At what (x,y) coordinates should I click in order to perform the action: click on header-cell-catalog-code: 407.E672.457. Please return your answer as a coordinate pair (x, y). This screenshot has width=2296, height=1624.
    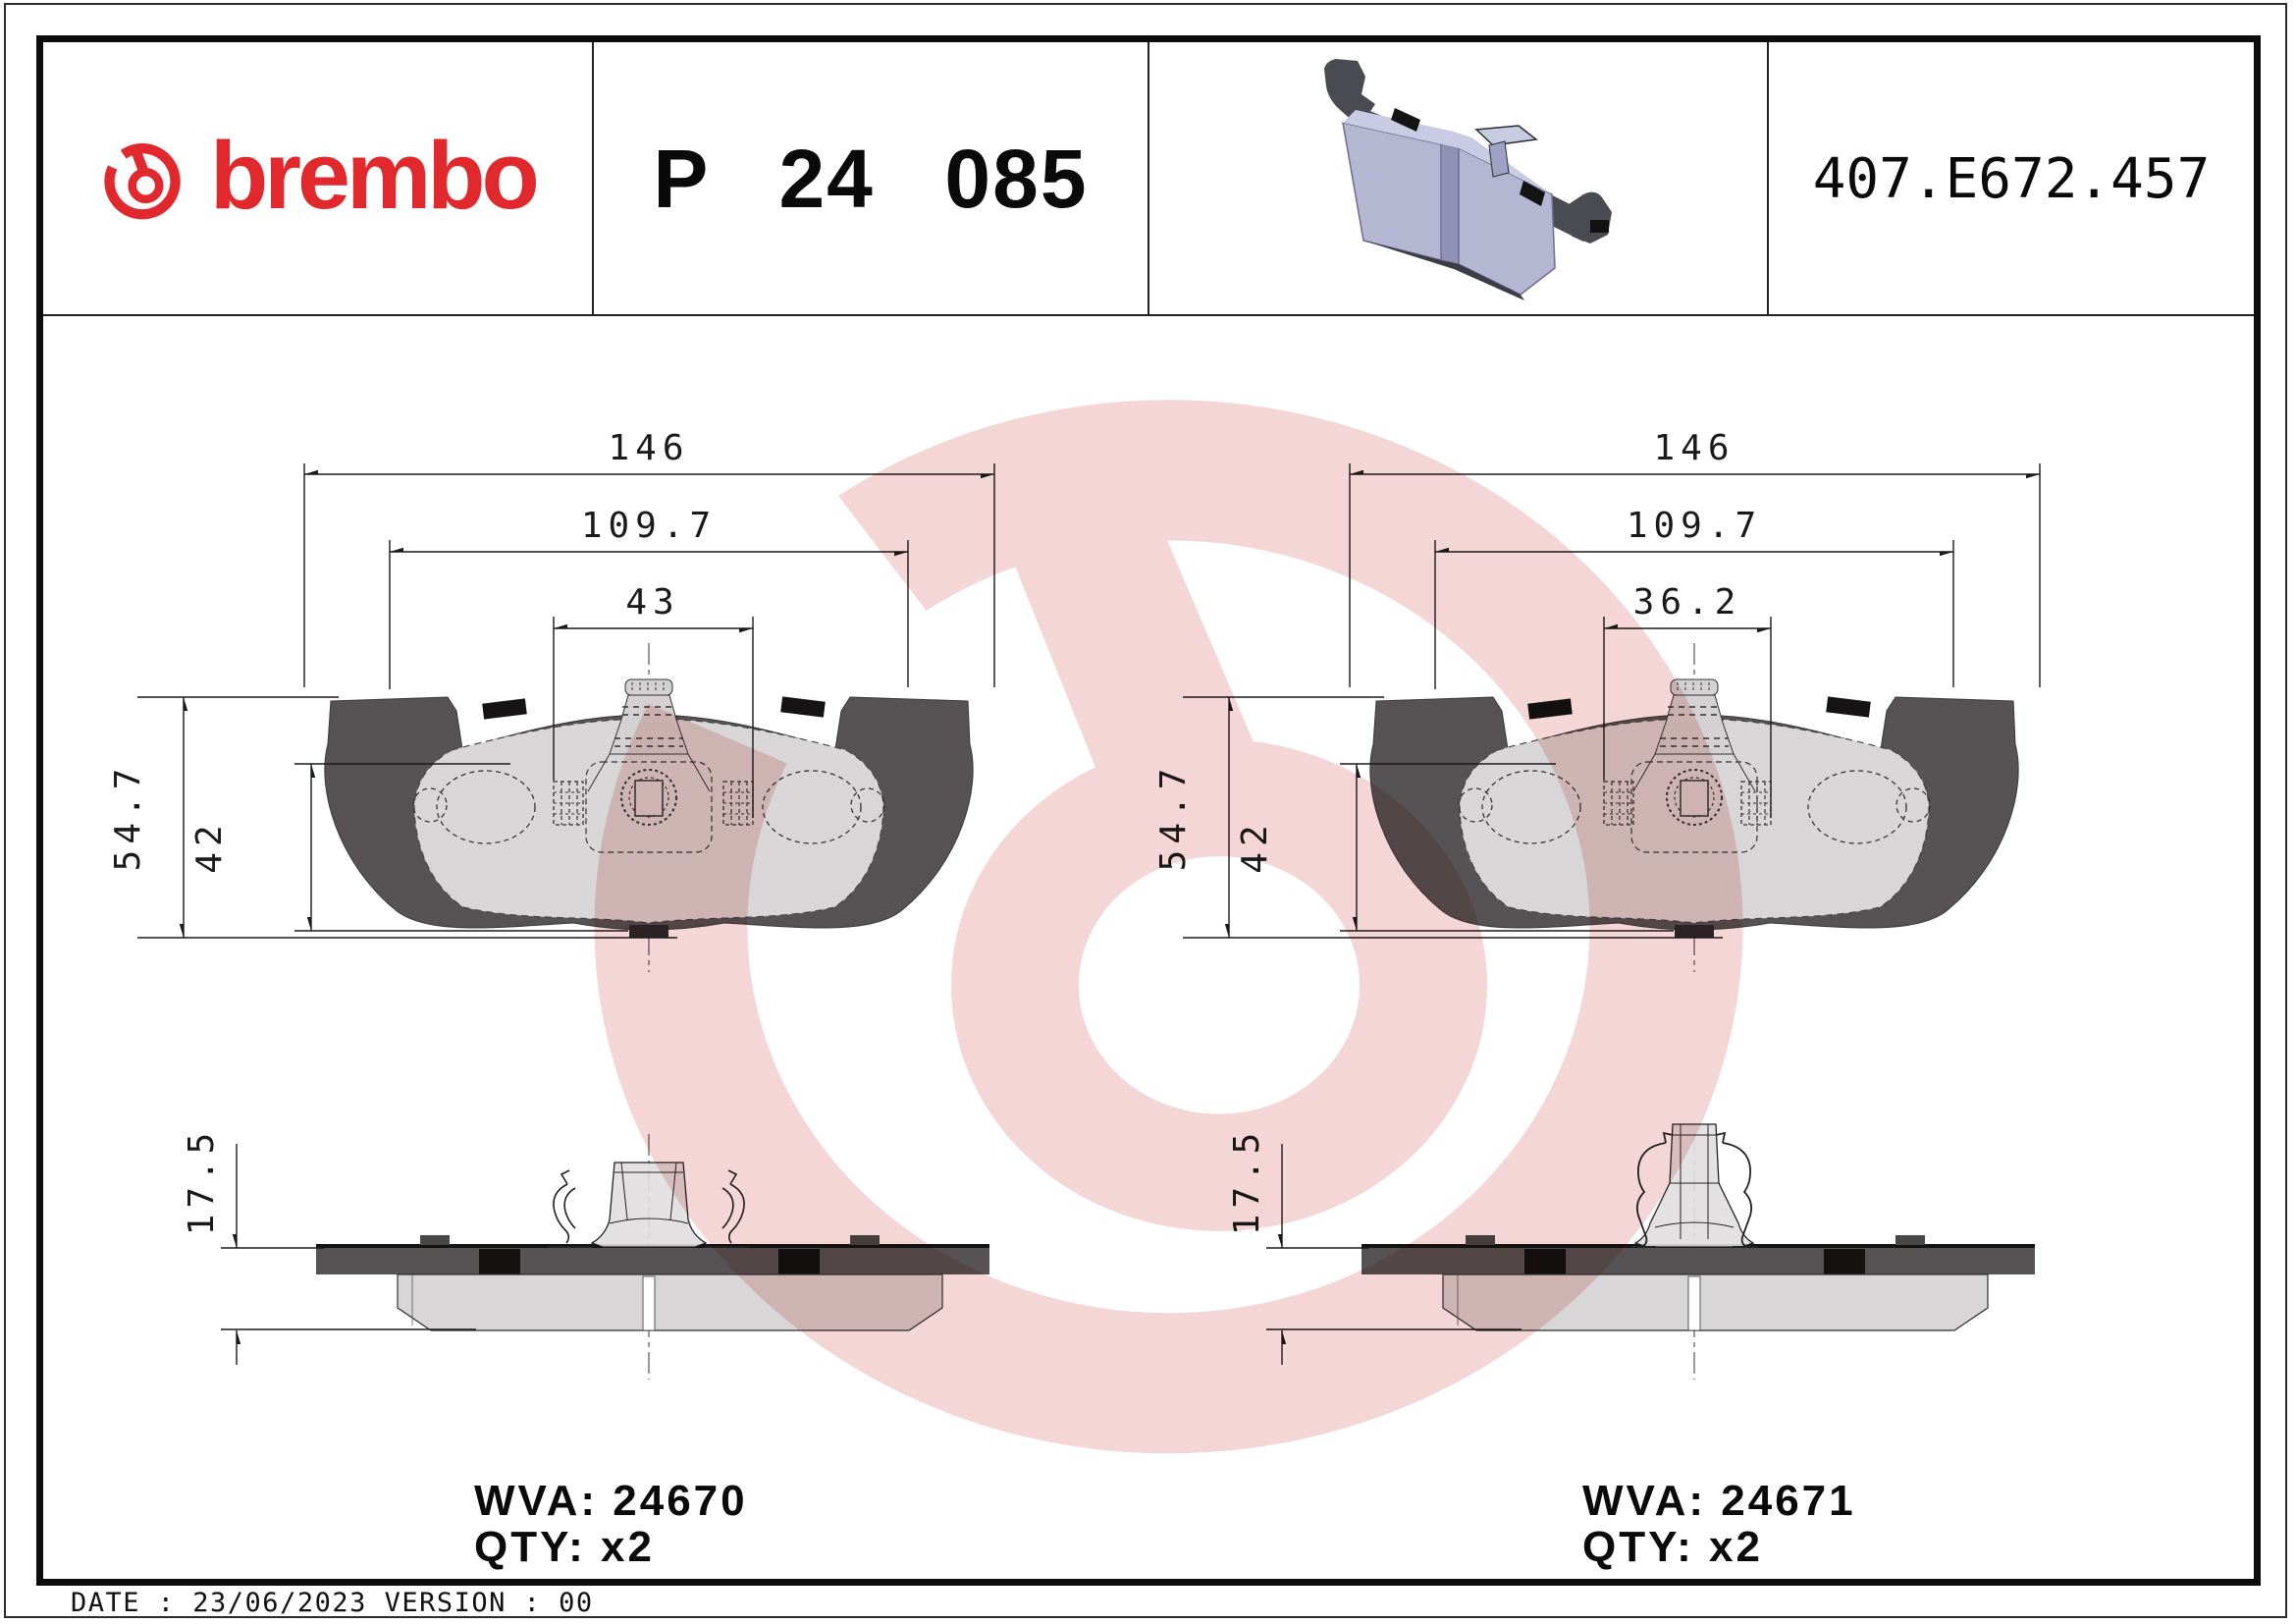
    Looking at the image, I should click on (2010, 179).